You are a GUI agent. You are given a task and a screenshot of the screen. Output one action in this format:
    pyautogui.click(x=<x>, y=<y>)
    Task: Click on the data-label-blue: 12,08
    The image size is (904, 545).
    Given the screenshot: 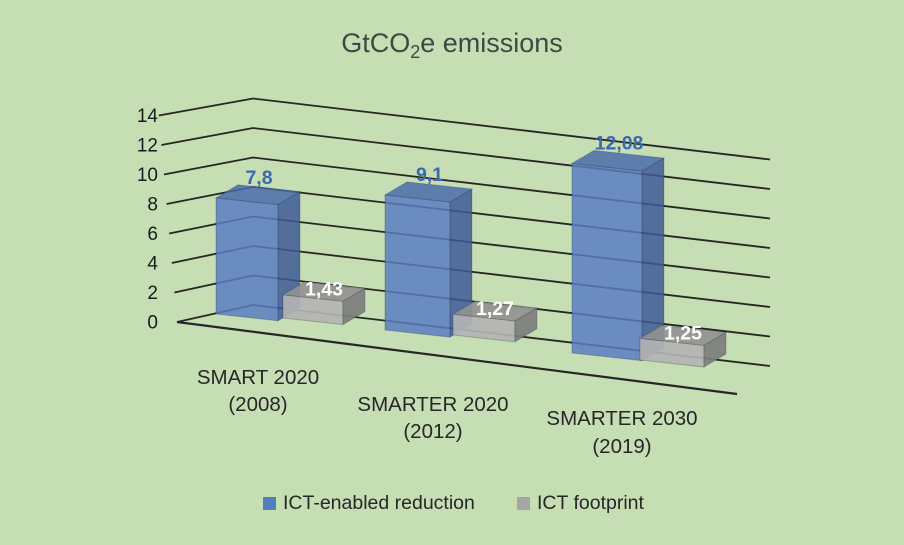 What is the action you would take?
    pyautogui.click(x=619, y=143)
    